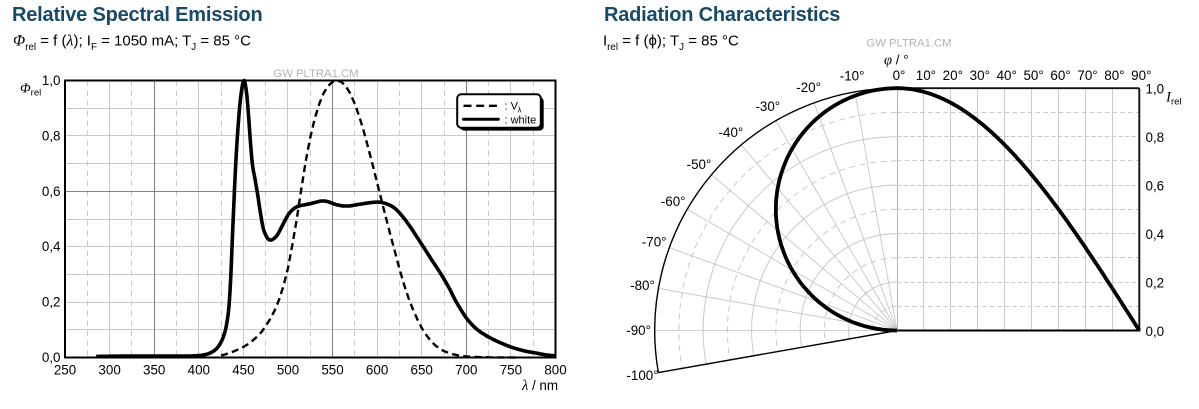  What do you see at coordinates (953, 75) in the screenshot?
I see `svg-text: 20°` at bounding box center [953, 75].